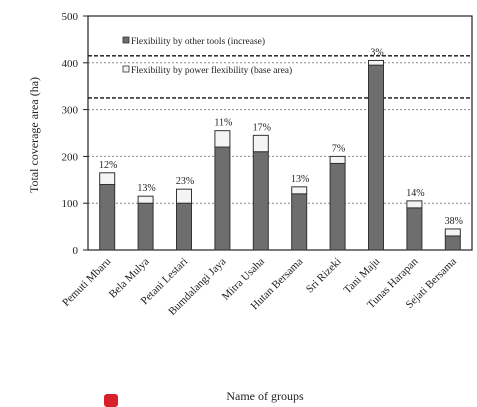 This screenshot has width=477, height=407. Describe the element at coordinates (376, 52) in the screenshot. I see `data-label: 3%` at that location.